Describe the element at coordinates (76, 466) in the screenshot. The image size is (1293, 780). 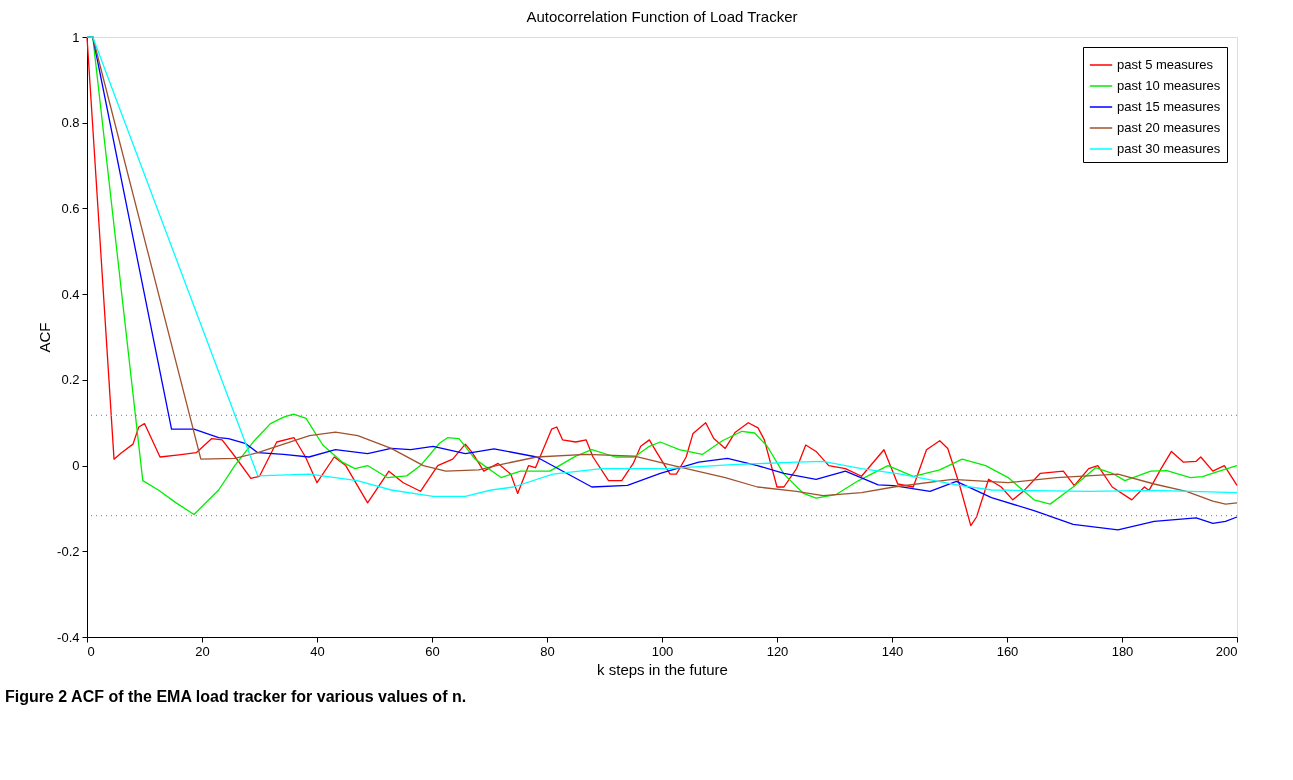
I see `y-tick-label: 0` at that location.